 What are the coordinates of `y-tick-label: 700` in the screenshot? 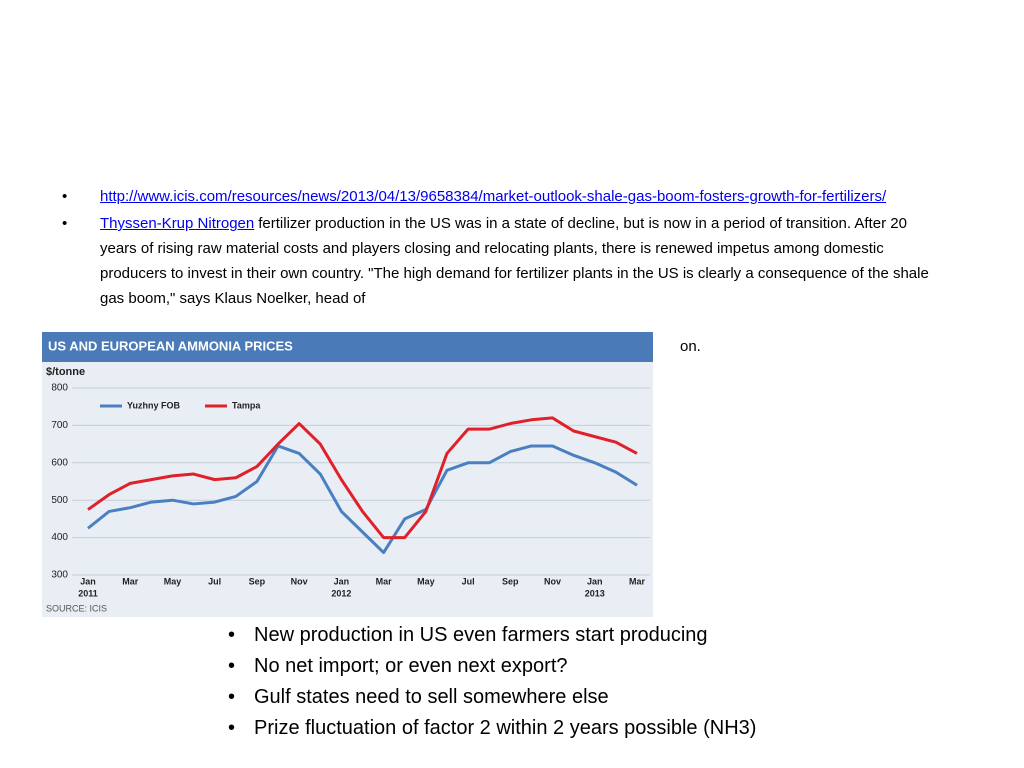 It's located at (59, 425).